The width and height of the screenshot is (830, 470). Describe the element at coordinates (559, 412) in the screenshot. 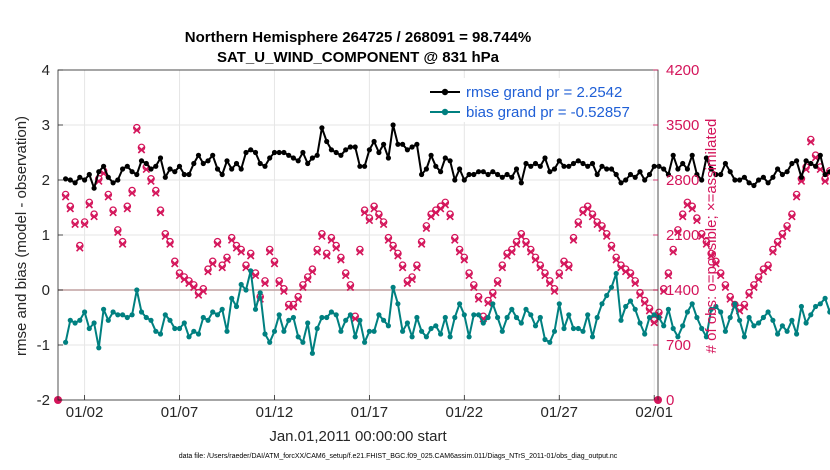

I see `x-tick-label: 01/27` at that location.